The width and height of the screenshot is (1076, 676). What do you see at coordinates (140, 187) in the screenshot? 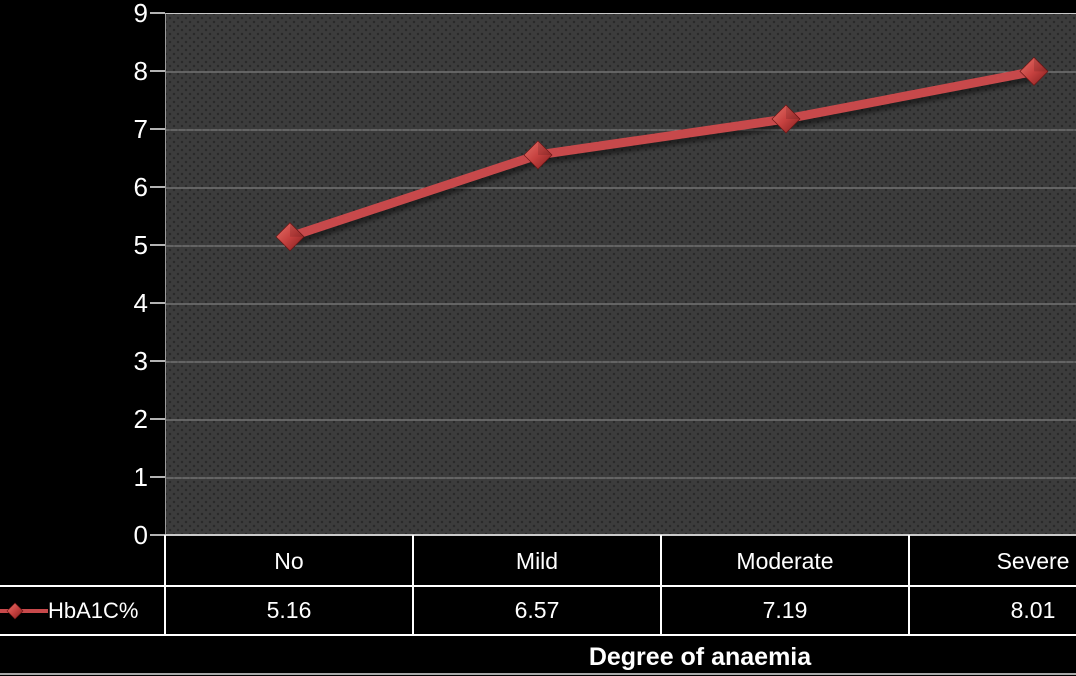
I see `y-axis-tick-label: 6` at bounding box center [140, 187].